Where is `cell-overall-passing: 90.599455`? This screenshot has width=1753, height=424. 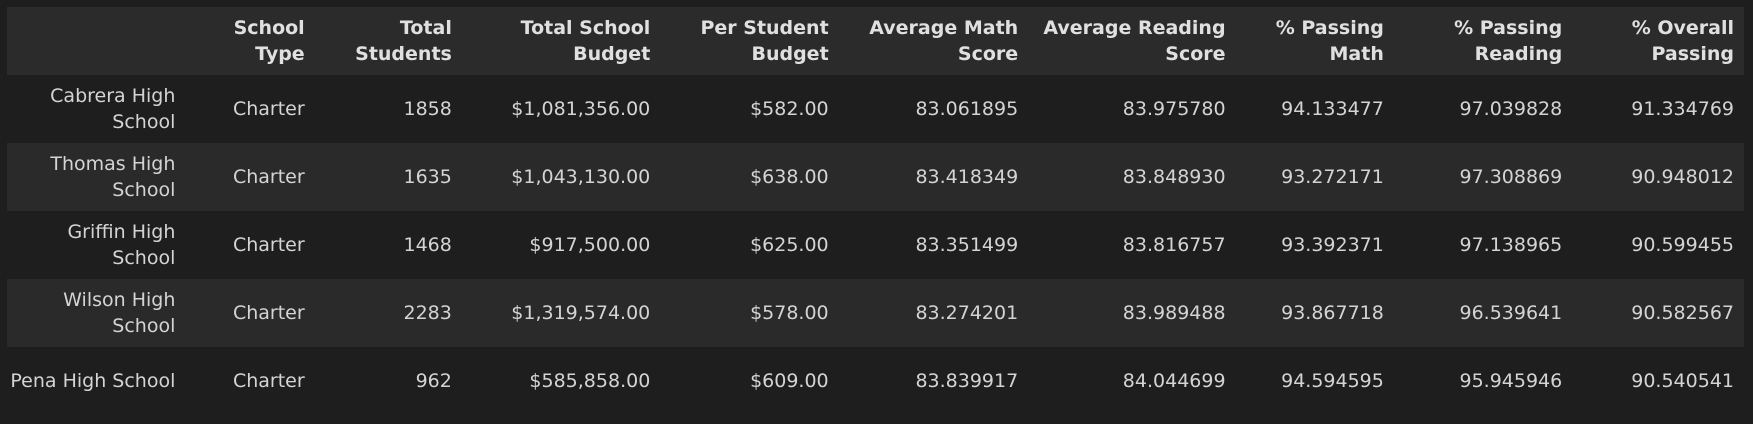
cell-overall-passing: 90.599455 is located at coordinates (1658, 245).